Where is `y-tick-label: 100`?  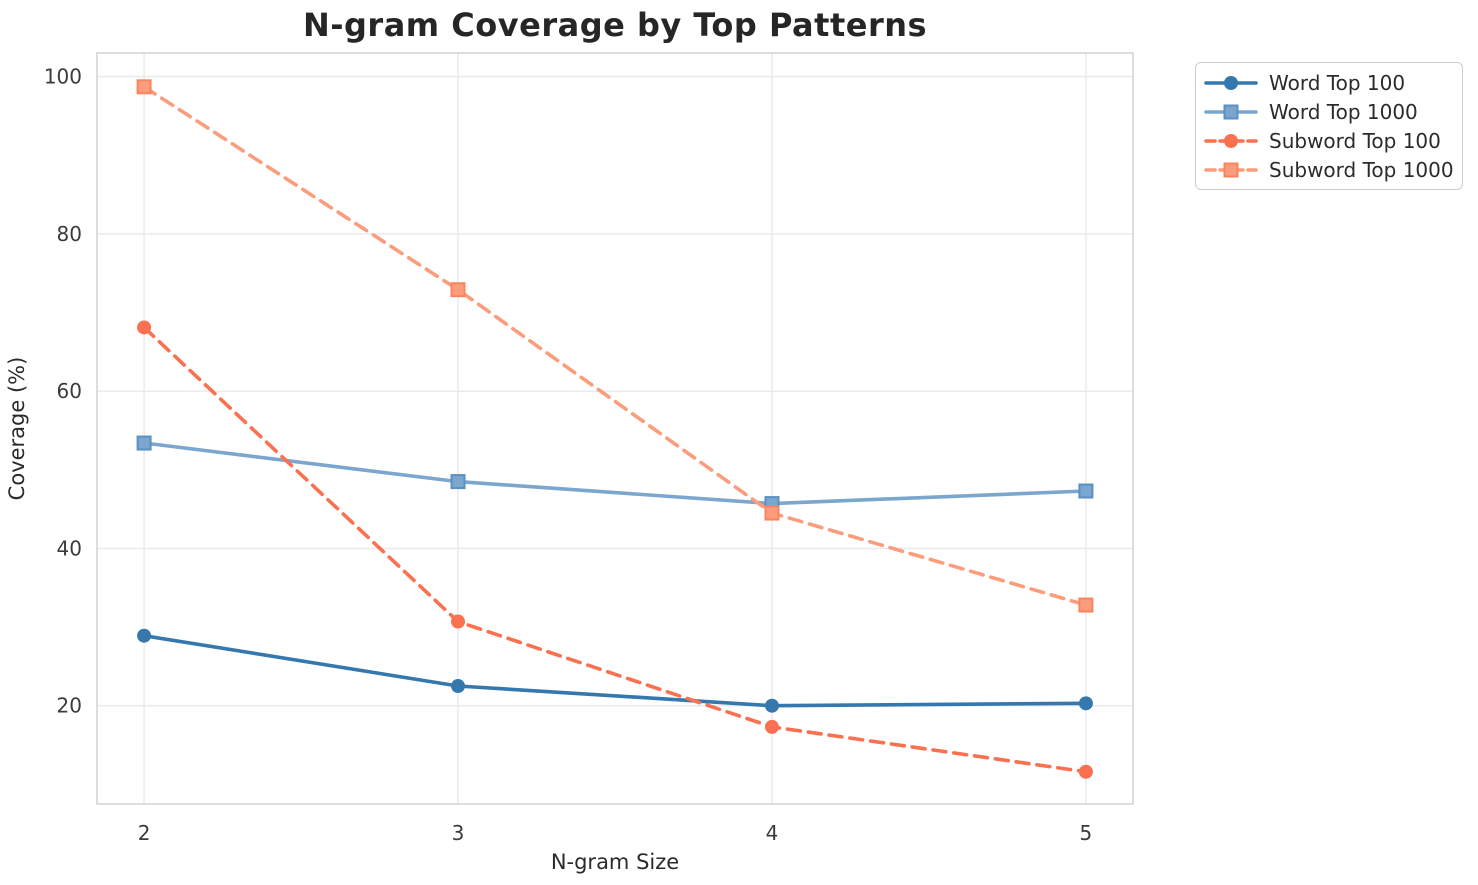 y-tick-label: 100 is located at coordinates (63, 77).